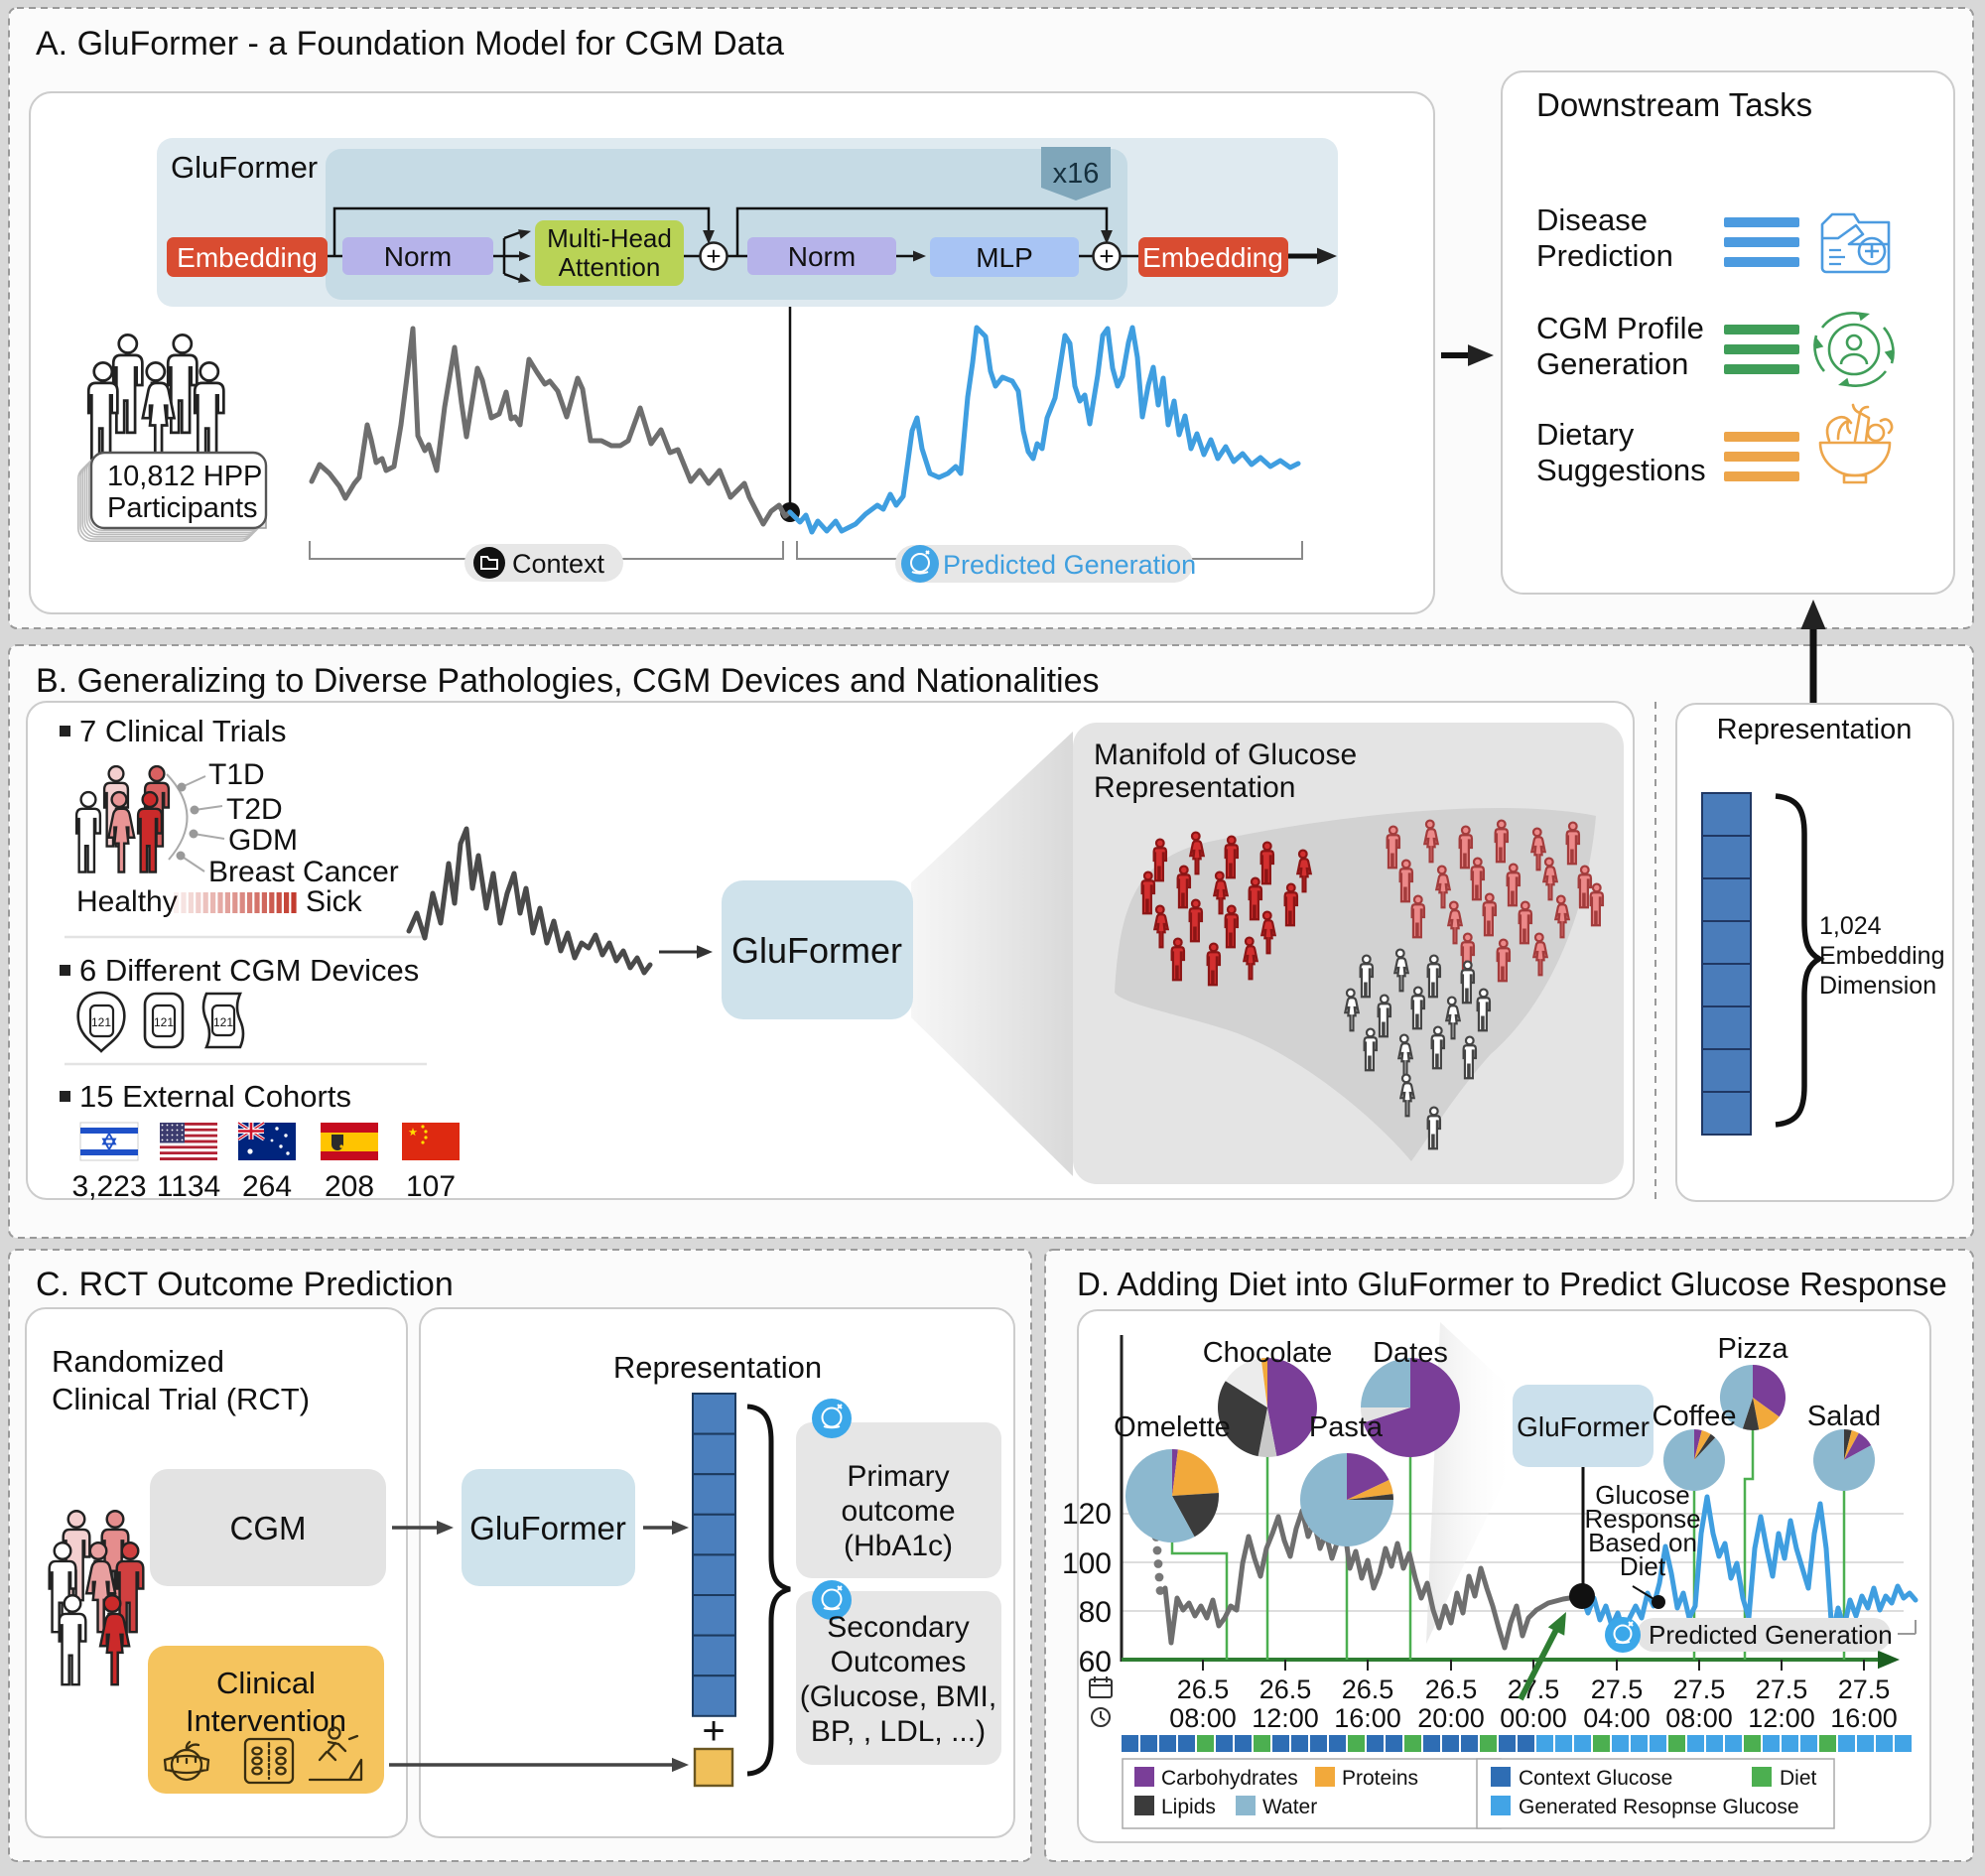  I want to click on svg-text: 1,024, so click(1850, 926).